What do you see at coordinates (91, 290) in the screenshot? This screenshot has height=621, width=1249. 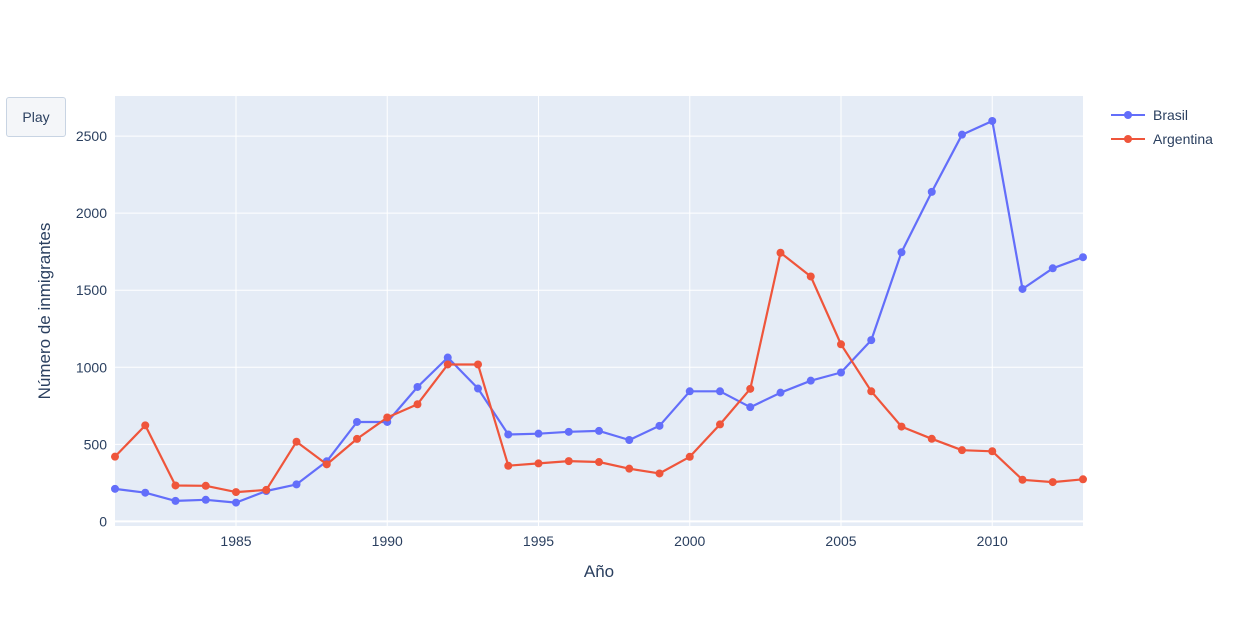 I see `y-tick-label: 1500` at bounding box center [91, 290].